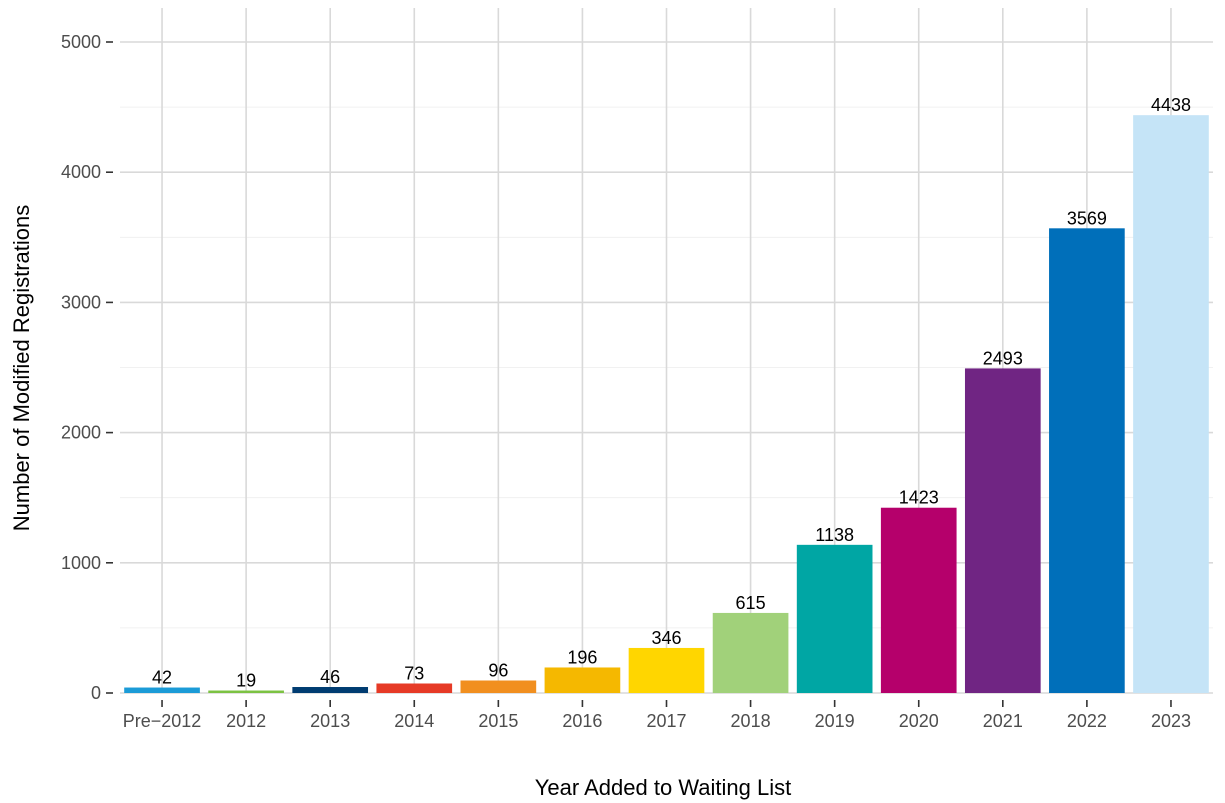 This screenshot has width=1225, height=803. What do you see at coordinates (751, 721) in the screenshot?
I see `x-tick-label: 2018` at bounding box center [751, 721].